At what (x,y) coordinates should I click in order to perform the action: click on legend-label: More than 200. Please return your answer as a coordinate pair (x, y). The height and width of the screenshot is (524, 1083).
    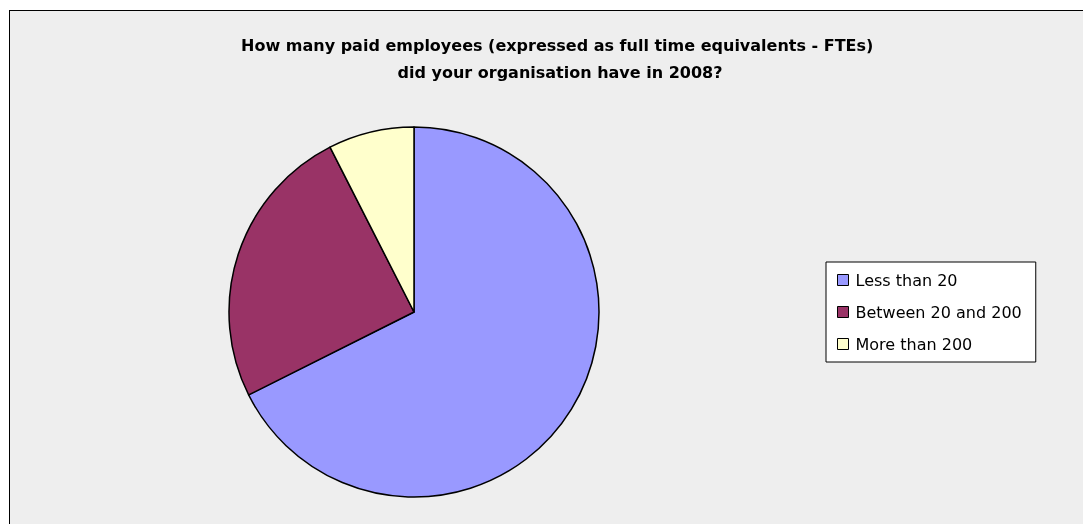
    Looking at the image, I should click on (914, 344).